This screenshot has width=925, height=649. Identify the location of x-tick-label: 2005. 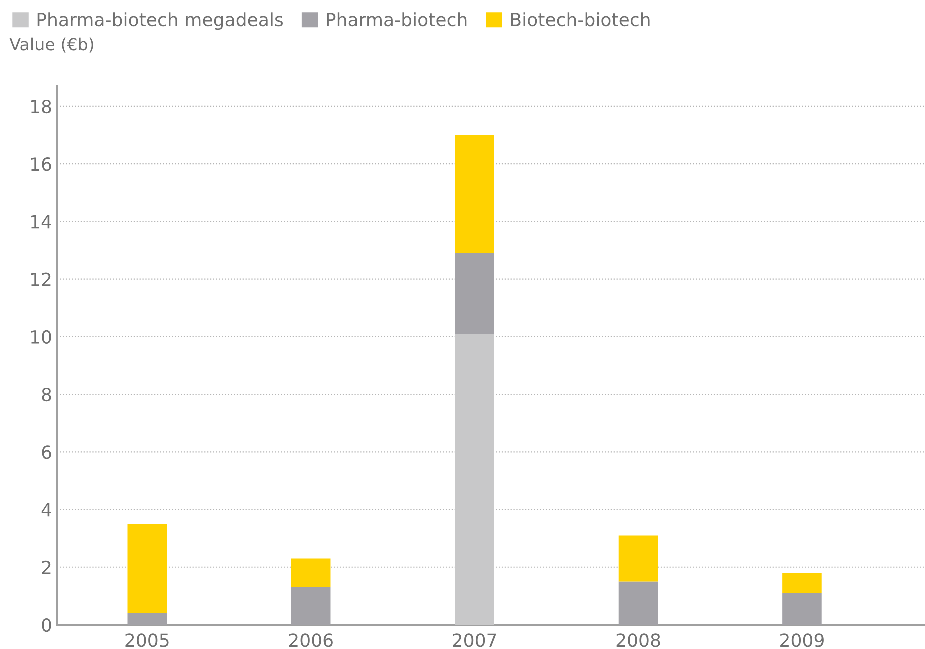
(147, 641).